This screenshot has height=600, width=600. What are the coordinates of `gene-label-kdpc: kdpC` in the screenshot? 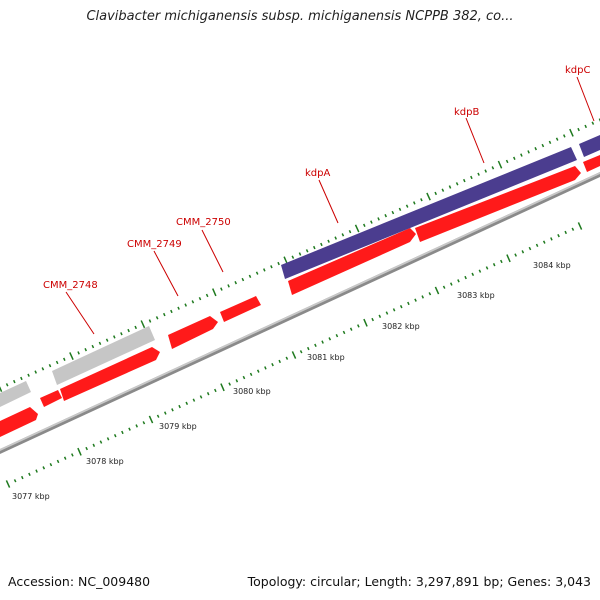 It's located at (577, 70).